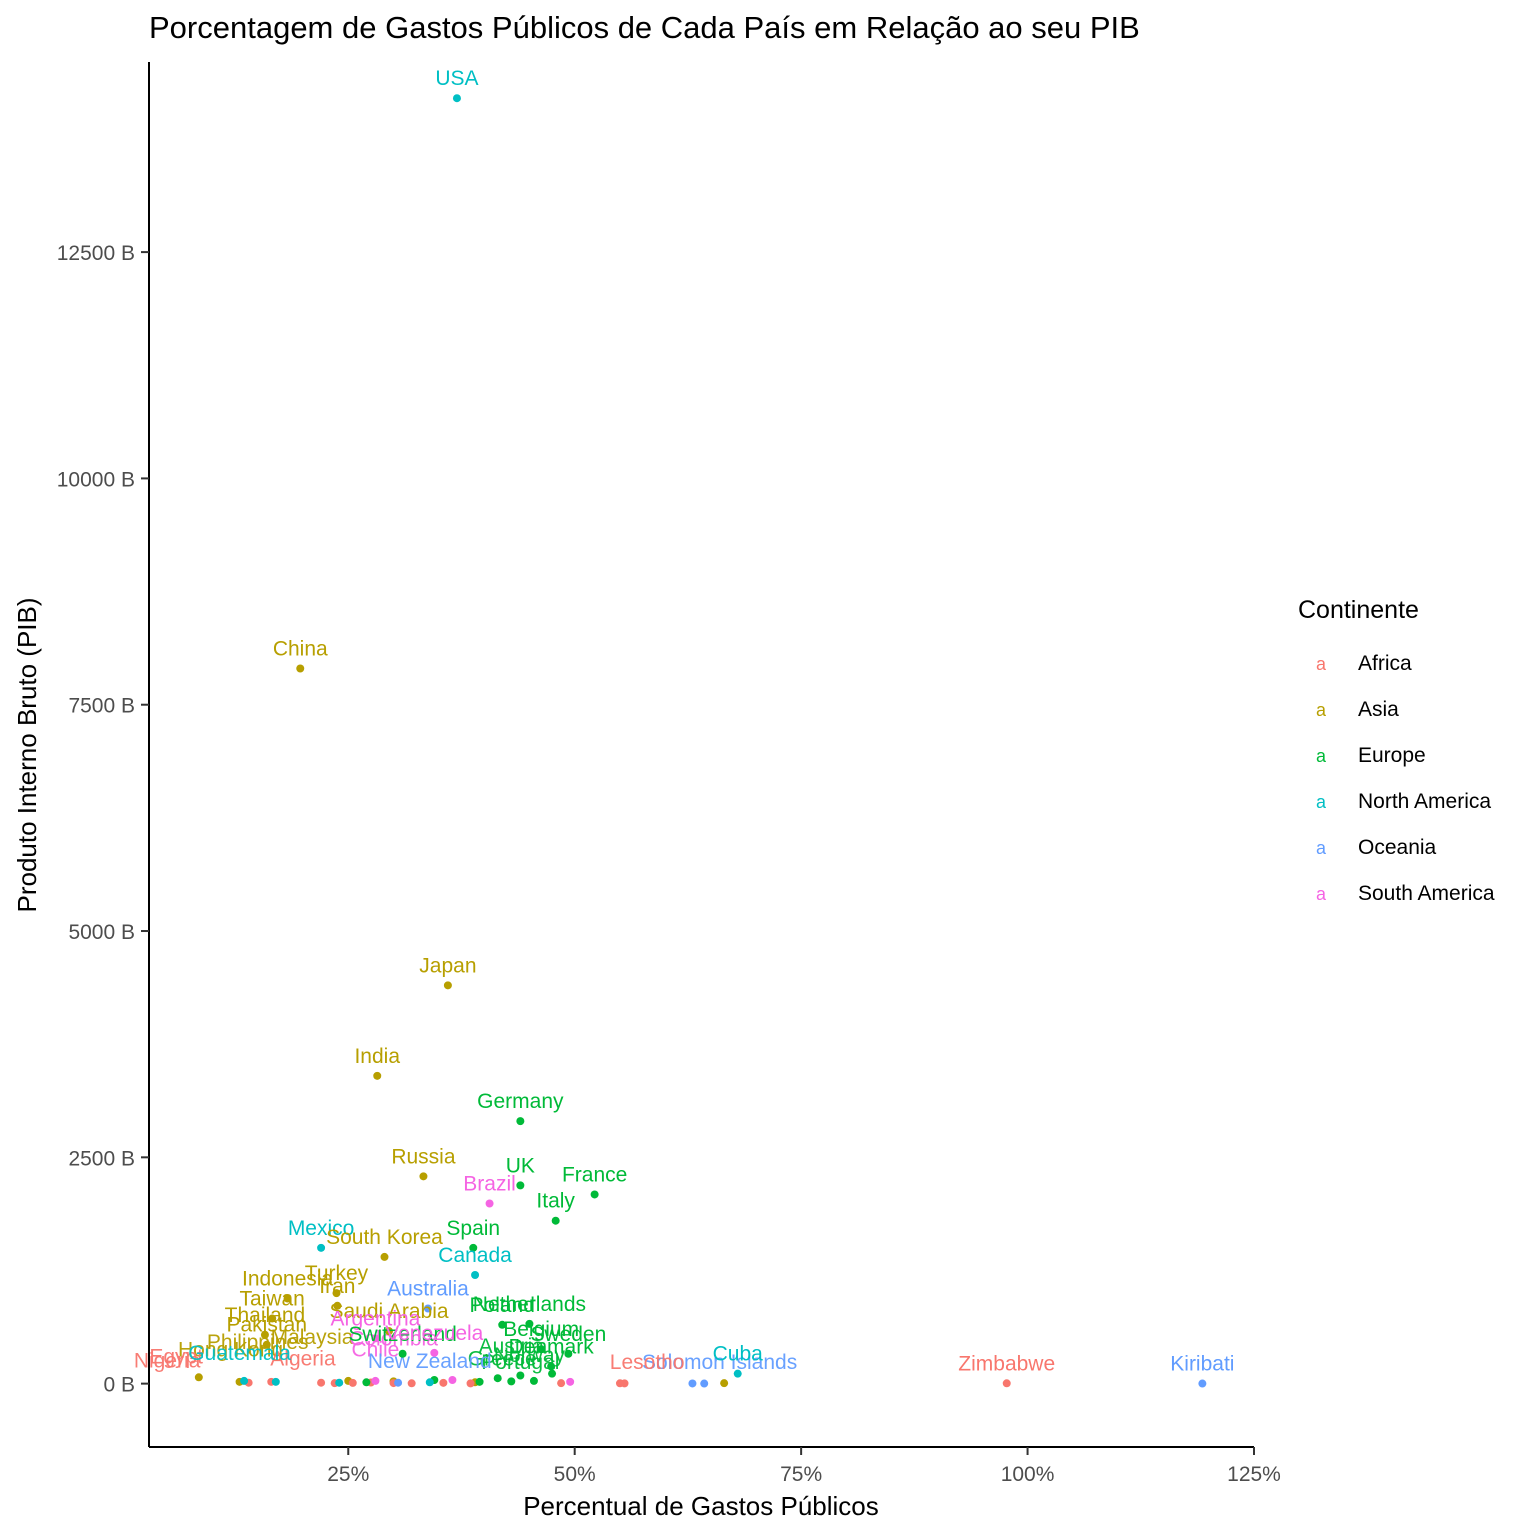 The width and height of the screenshot is (1536, 1536). What do you see at coordinates (264, 1334) in the screenshot?
I see `data-point-thailand` at bounding box center [264, 1334].